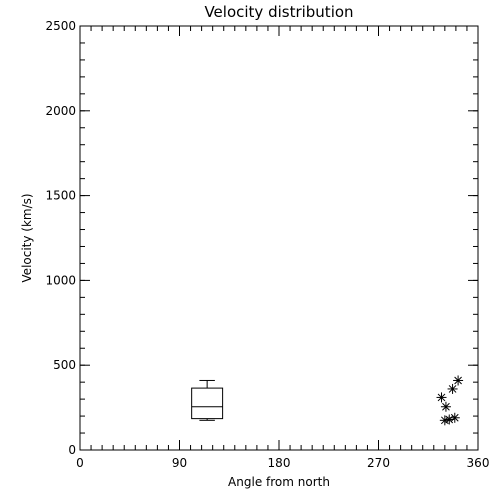  What do you see at coordinates (279, 482) in the screenshot?
I see `x-axis-label: Angle from north` at bounding box center [279, 482].